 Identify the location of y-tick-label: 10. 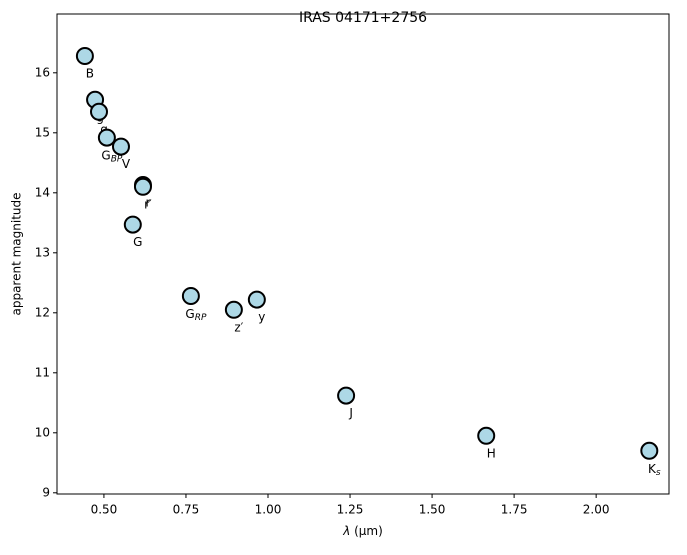
(42, 432).